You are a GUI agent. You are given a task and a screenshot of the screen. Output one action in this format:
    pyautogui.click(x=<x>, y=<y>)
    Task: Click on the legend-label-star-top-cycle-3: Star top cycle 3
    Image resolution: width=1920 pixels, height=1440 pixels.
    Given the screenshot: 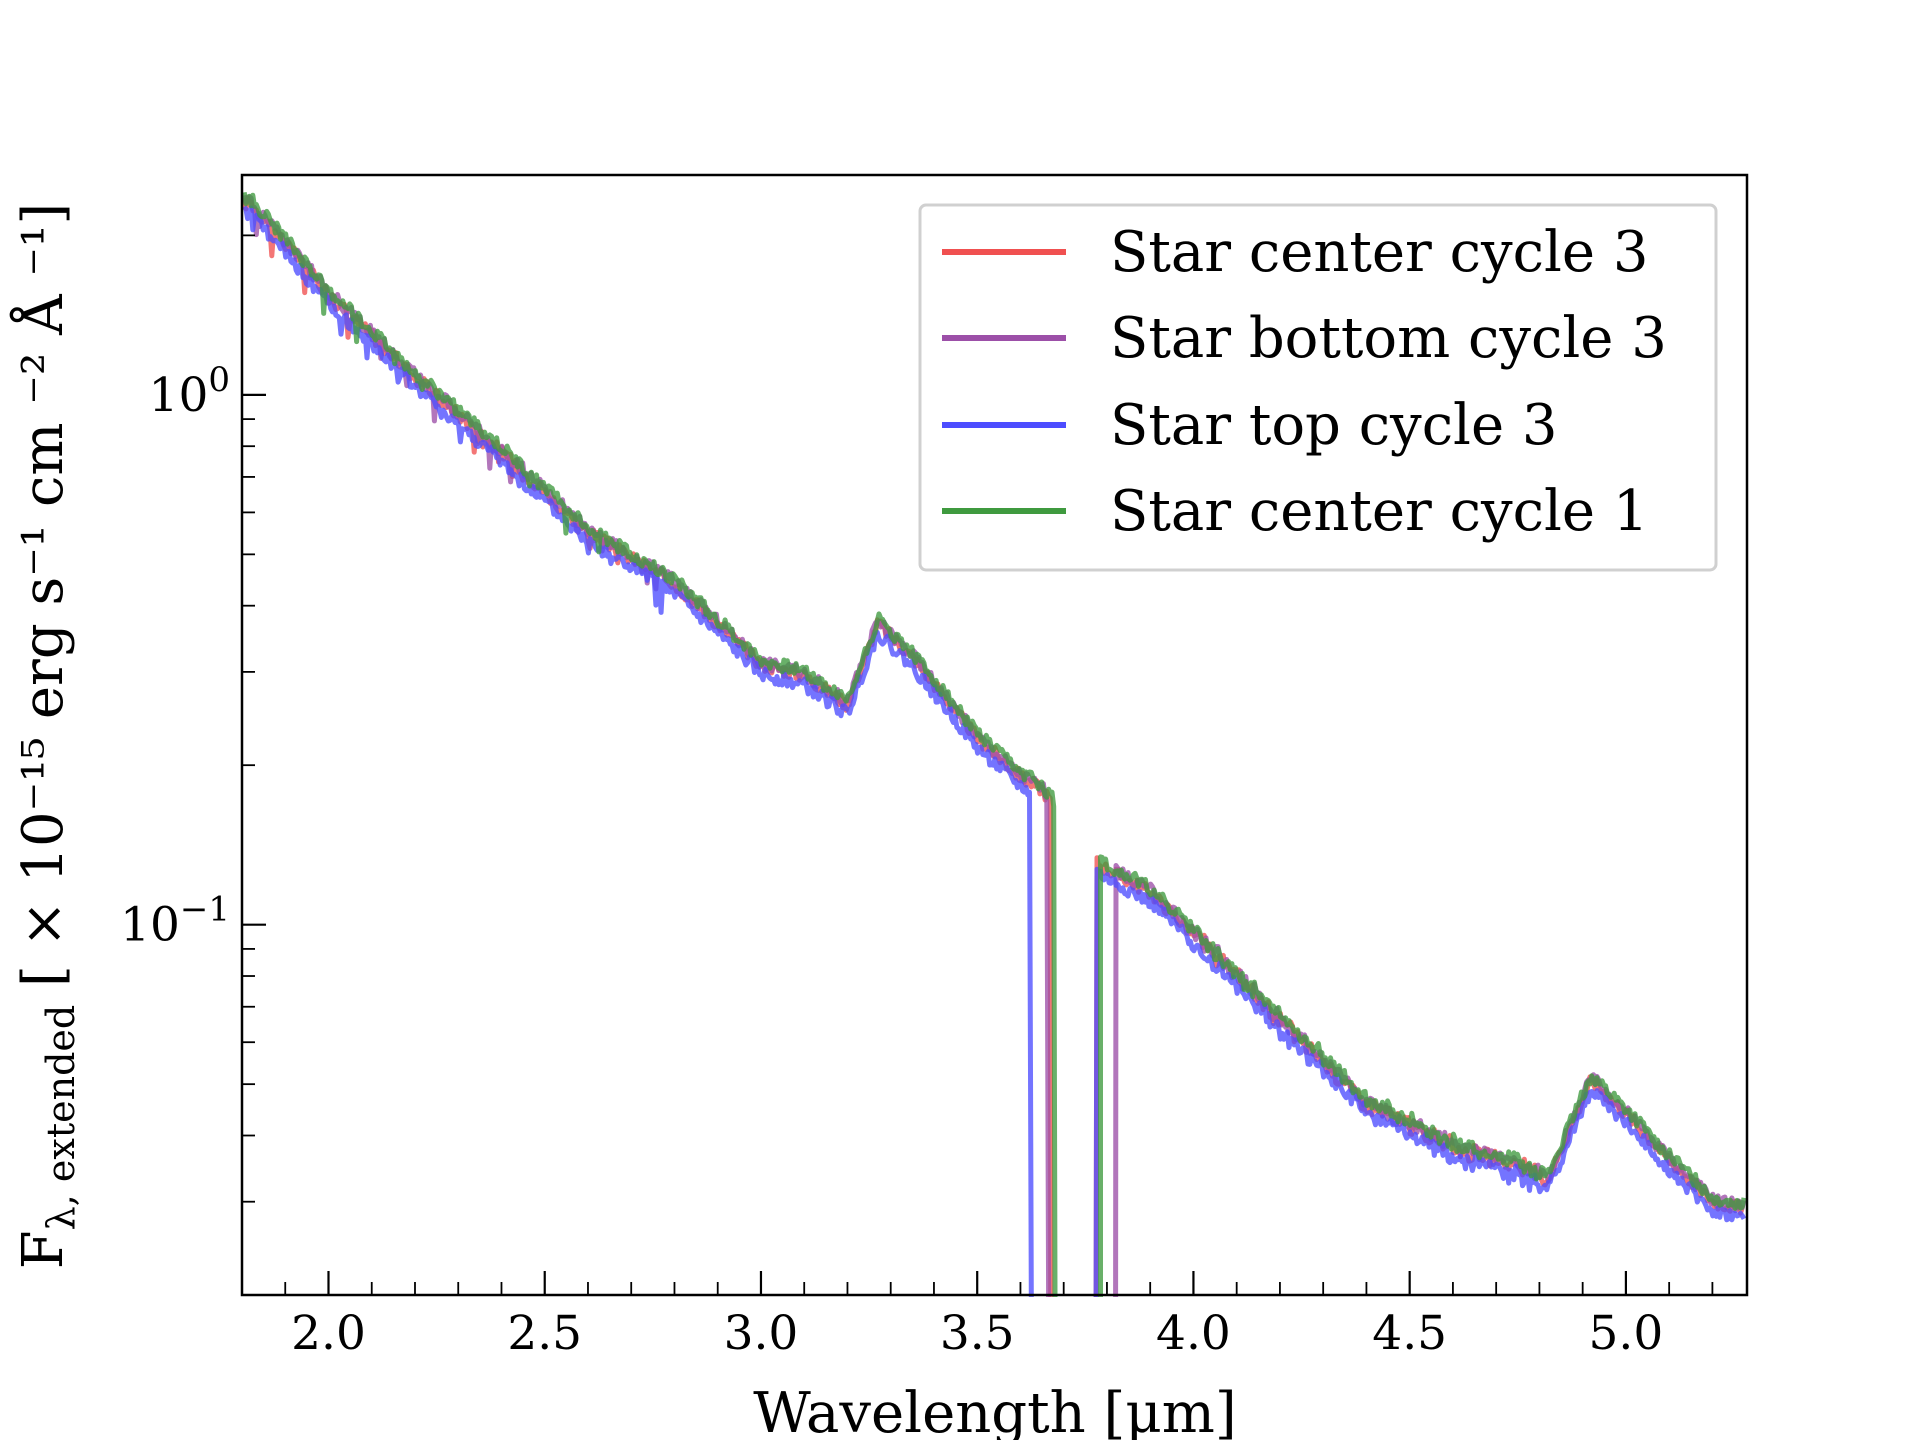 What is the action you would take?
    pyautogui.click(x=1334, y=425)
    